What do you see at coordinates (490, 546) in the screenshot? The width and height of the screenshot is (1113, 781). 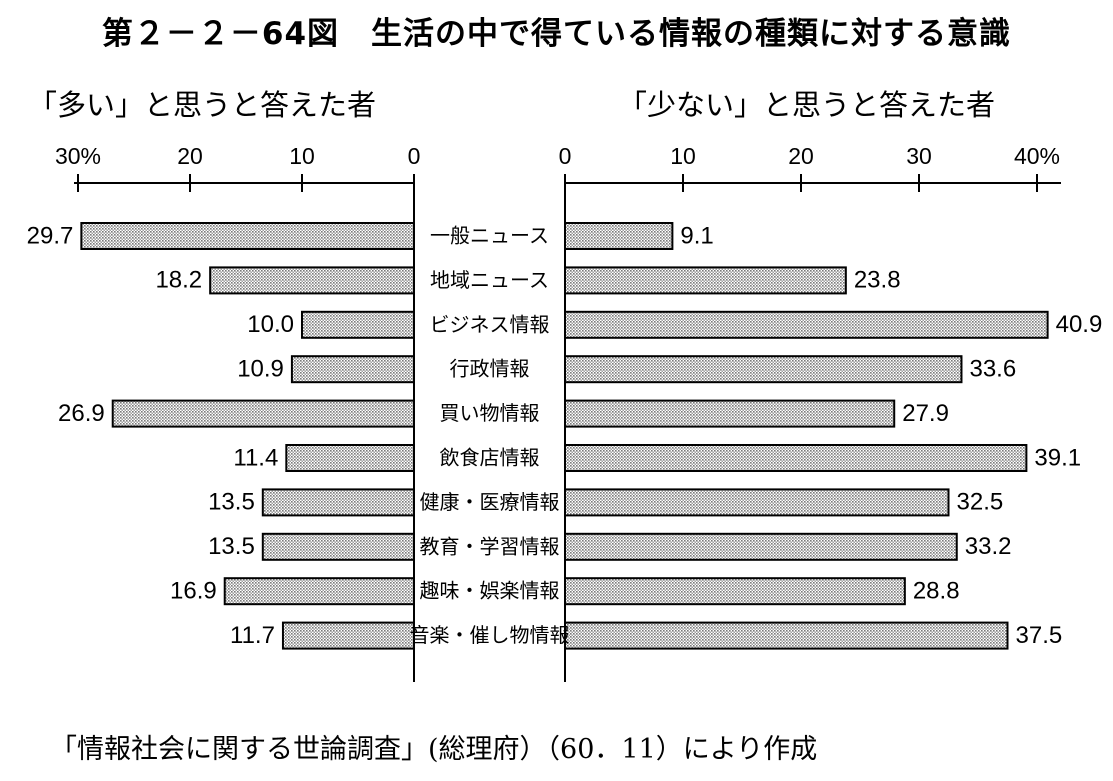 I see `category-label: 教育・学習情報` at bounding box center [490, 546].